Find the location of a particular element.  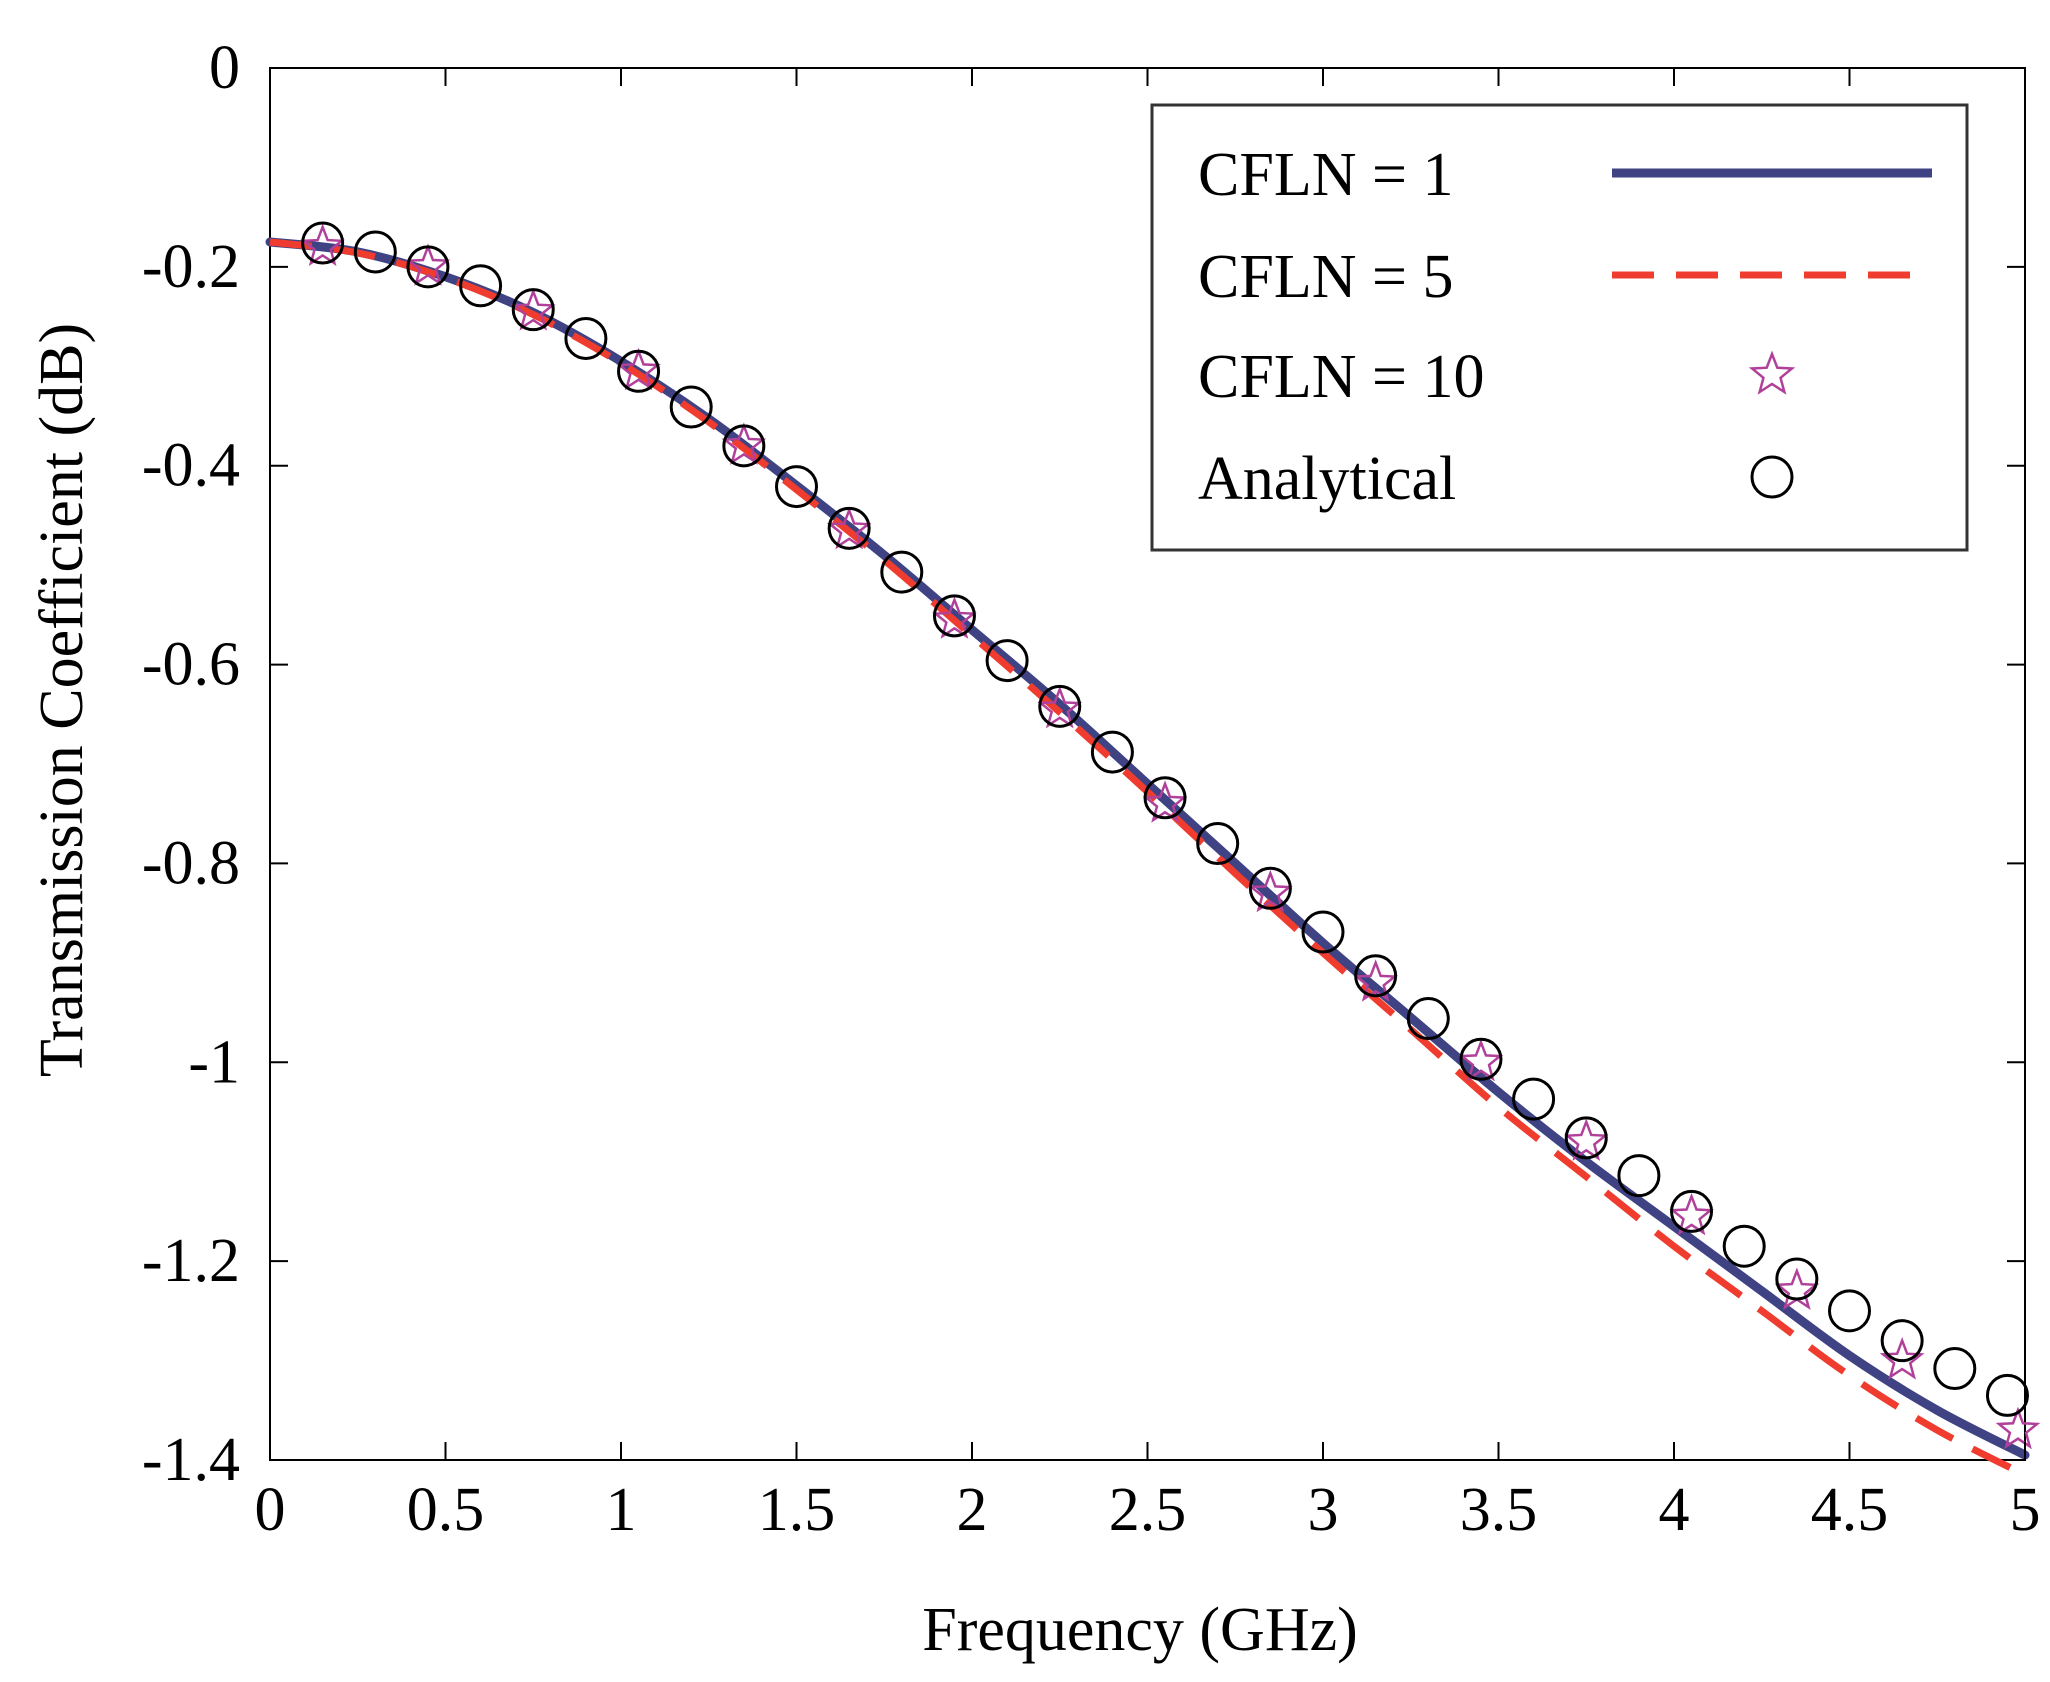

legend-box is located at coordinates (1559, 327).